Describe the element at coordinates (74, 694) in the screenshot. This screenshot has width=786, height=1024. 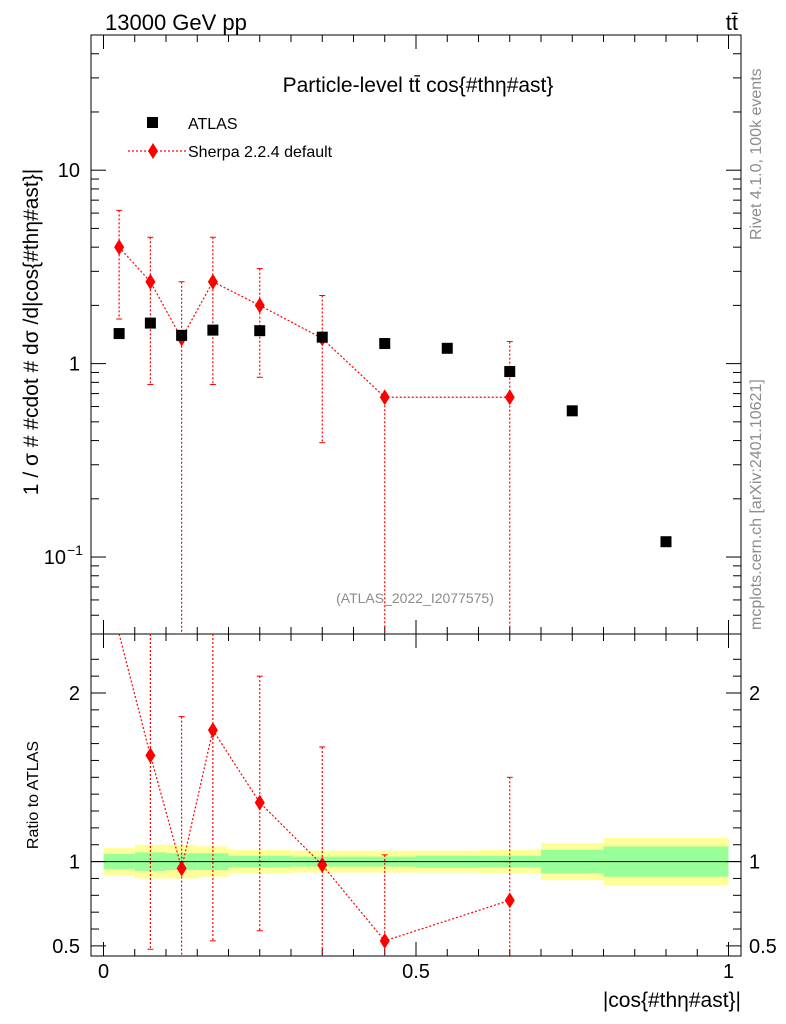
I see `ratio-tick-label-left: 2` at that location.